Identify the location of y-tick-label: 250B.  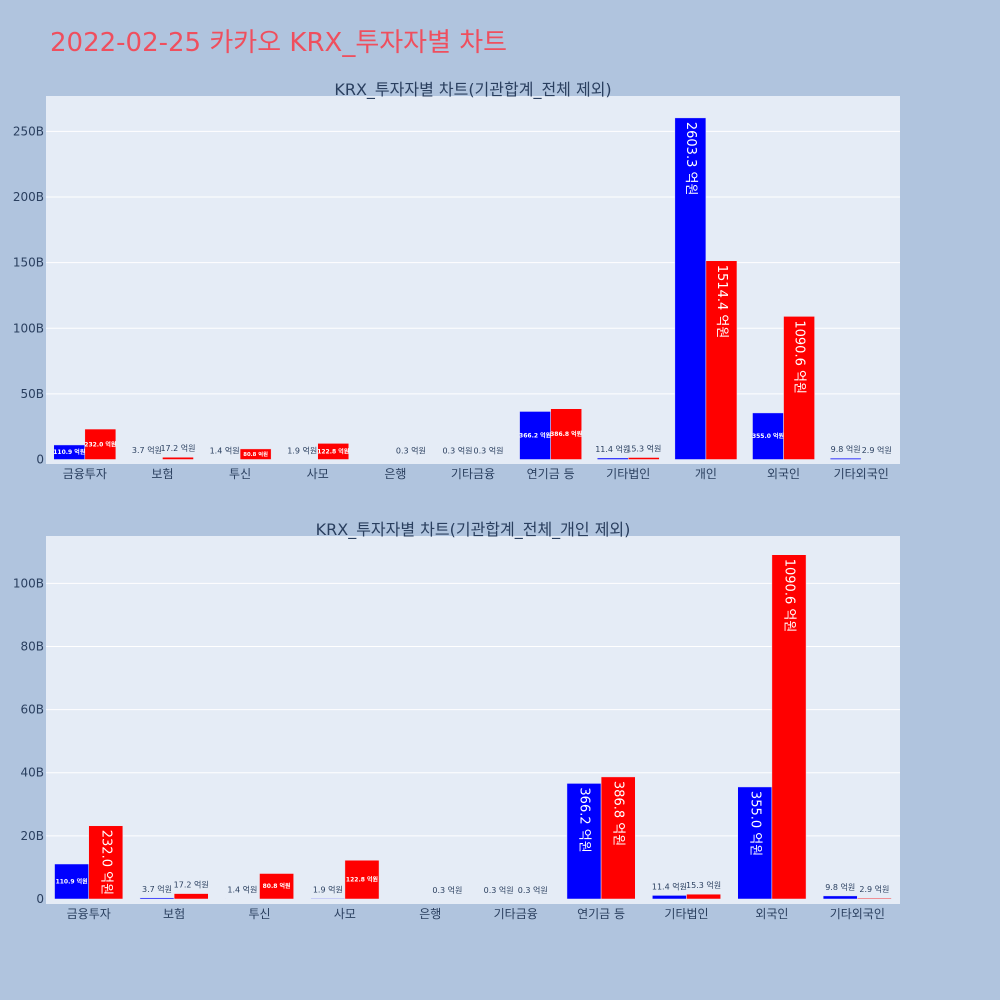
(28, 131).